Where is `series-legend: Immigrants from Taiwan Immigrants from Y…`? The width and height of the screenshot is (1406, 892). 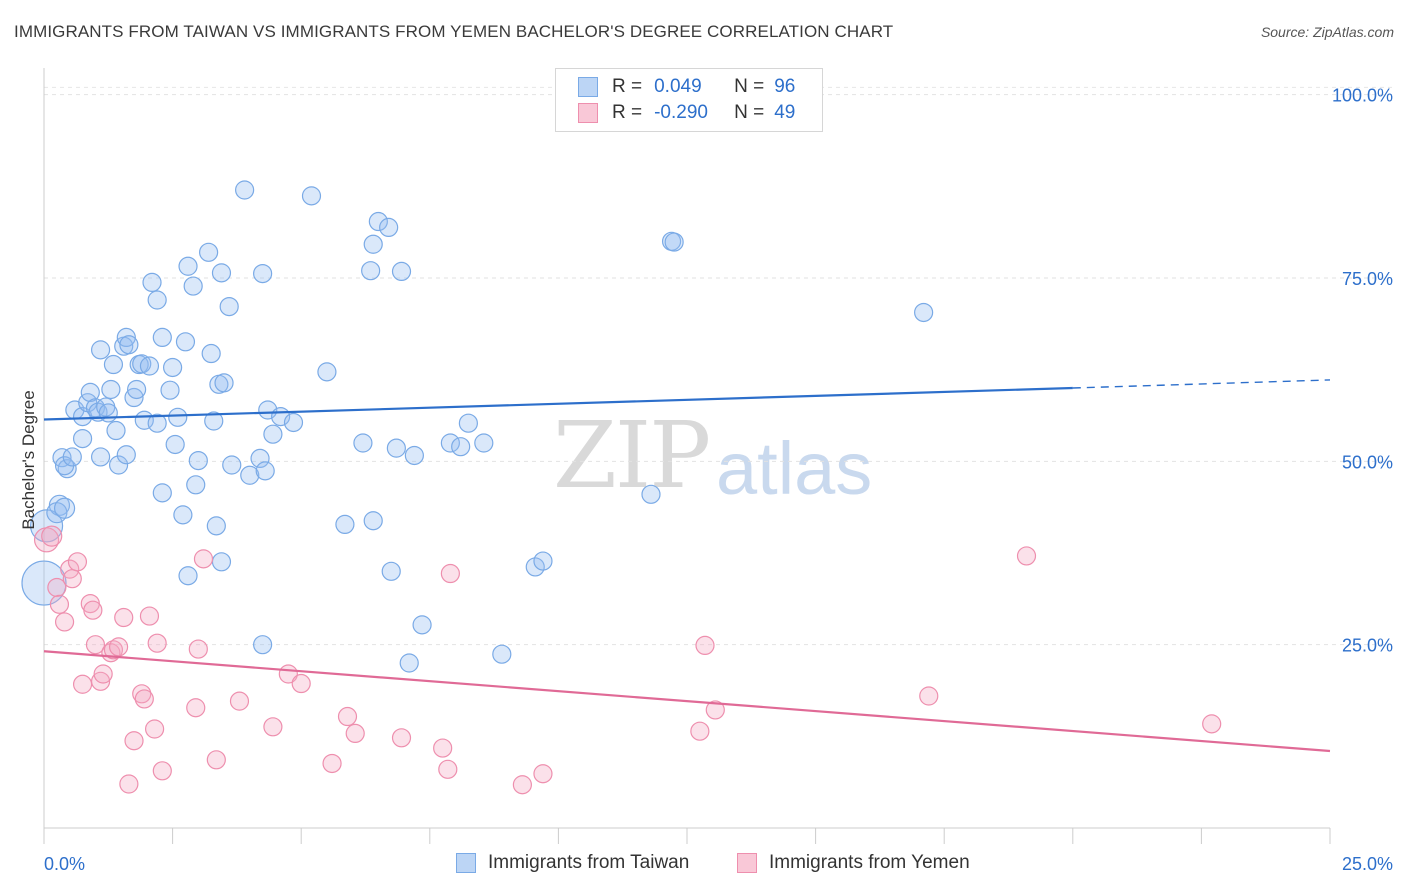
series-legend: Immigrants from Taiwan Immigrants from Y… is located at coordinates (703, 865).